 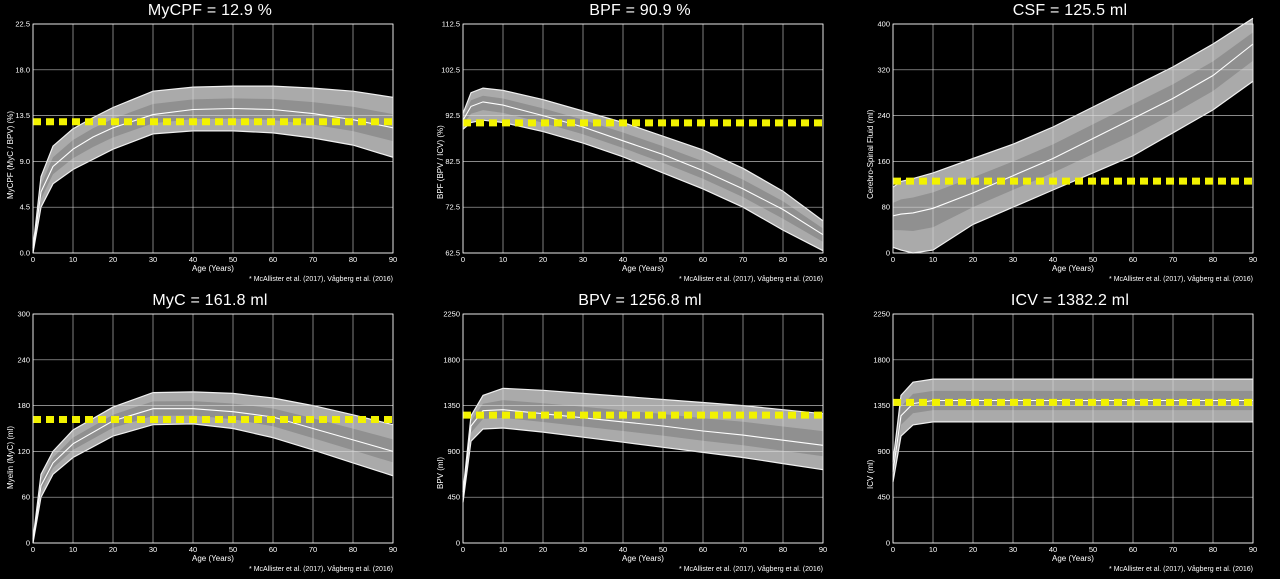 I want to click on plot-svg: 0 10 20 30 40 50 60 70 80 90 0 60 120 180 240 300, so click(x=207, y=432).